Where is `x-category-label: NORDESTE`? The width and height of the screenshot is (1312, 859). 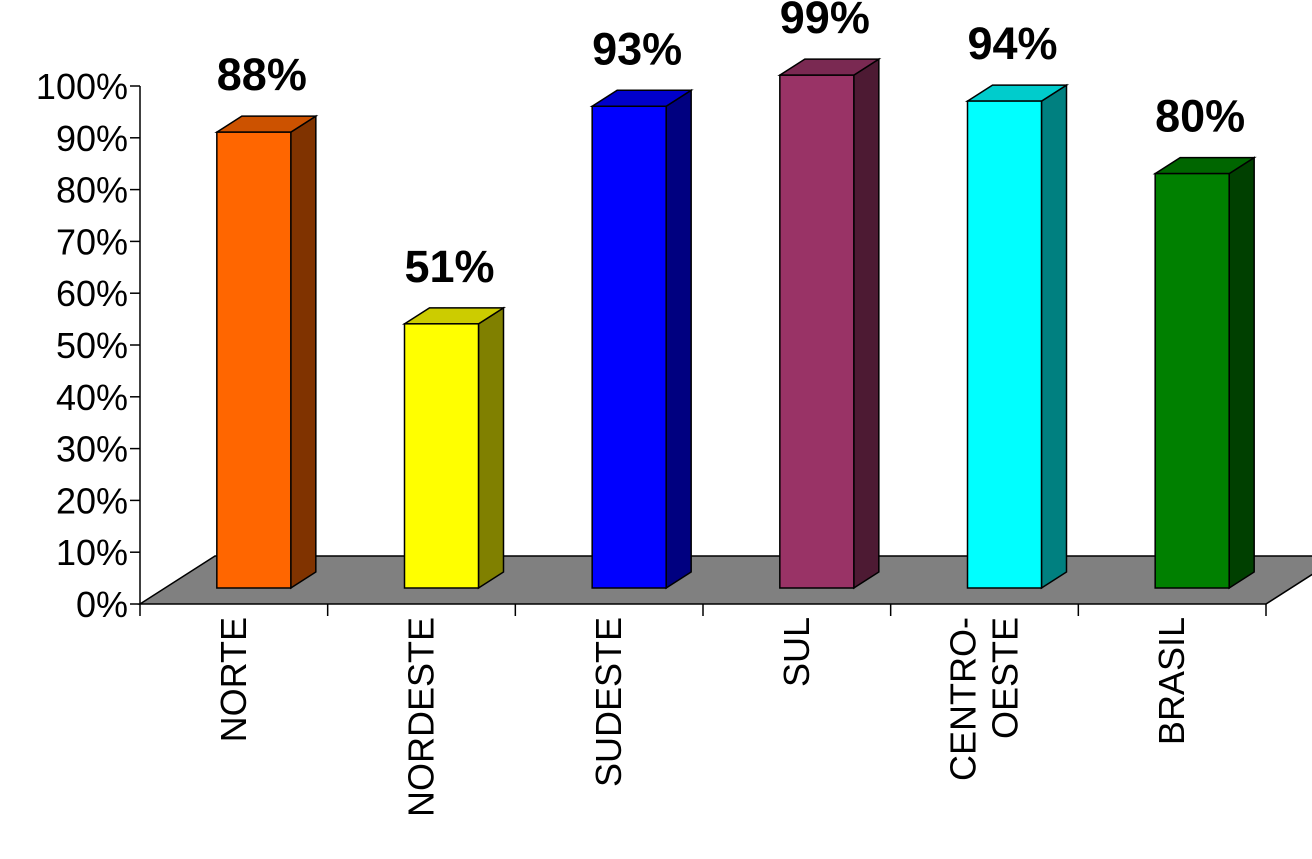 x-category-label: NORDESTE is located at coordinates (421, 717).